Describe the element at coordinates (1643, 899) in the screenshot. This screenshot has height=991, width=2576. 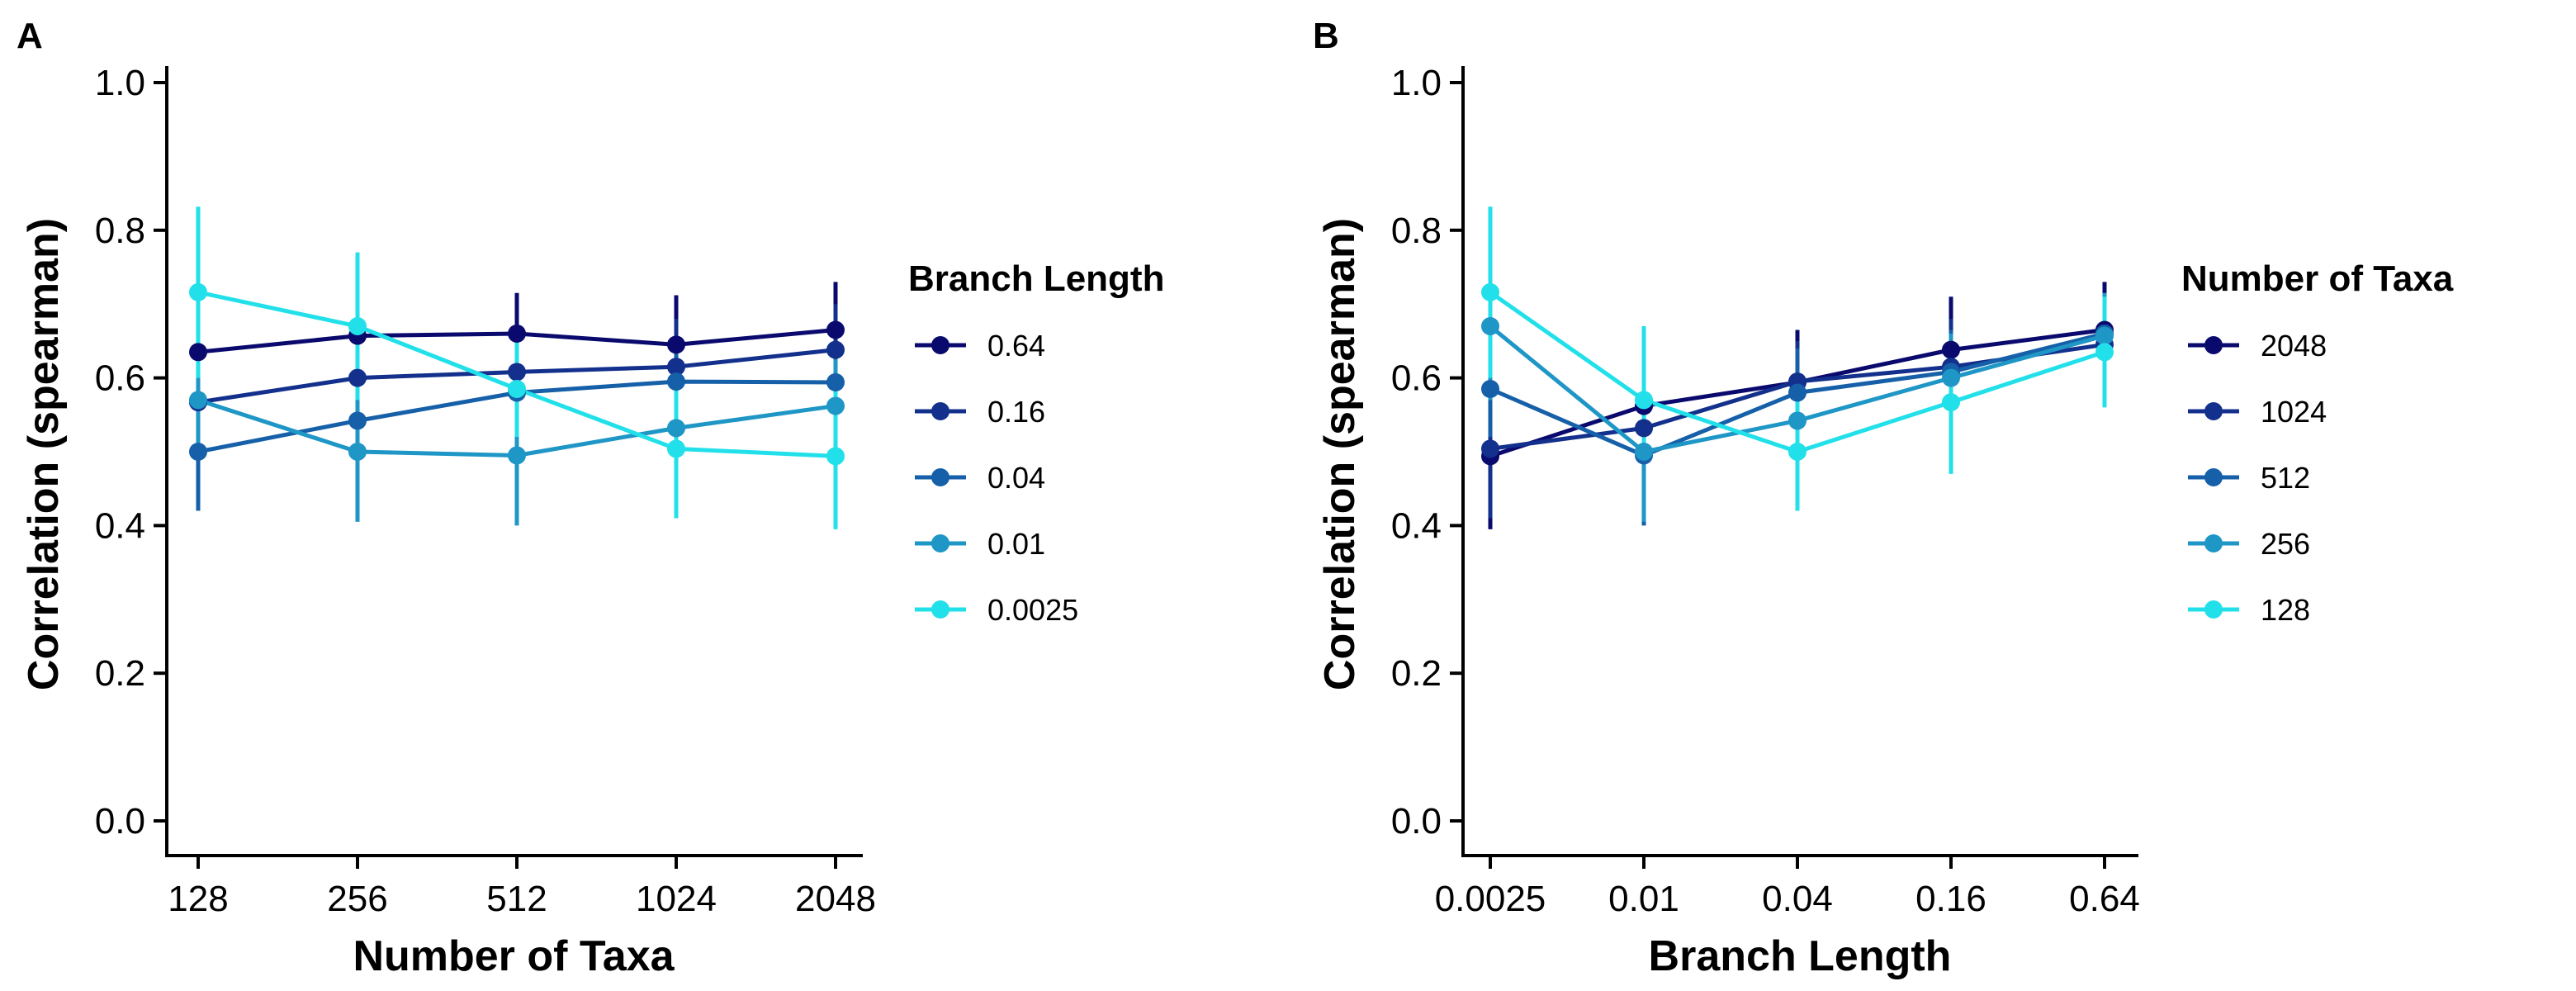
I see `panel-b-x-tick-label-1: 0.01` at that location.